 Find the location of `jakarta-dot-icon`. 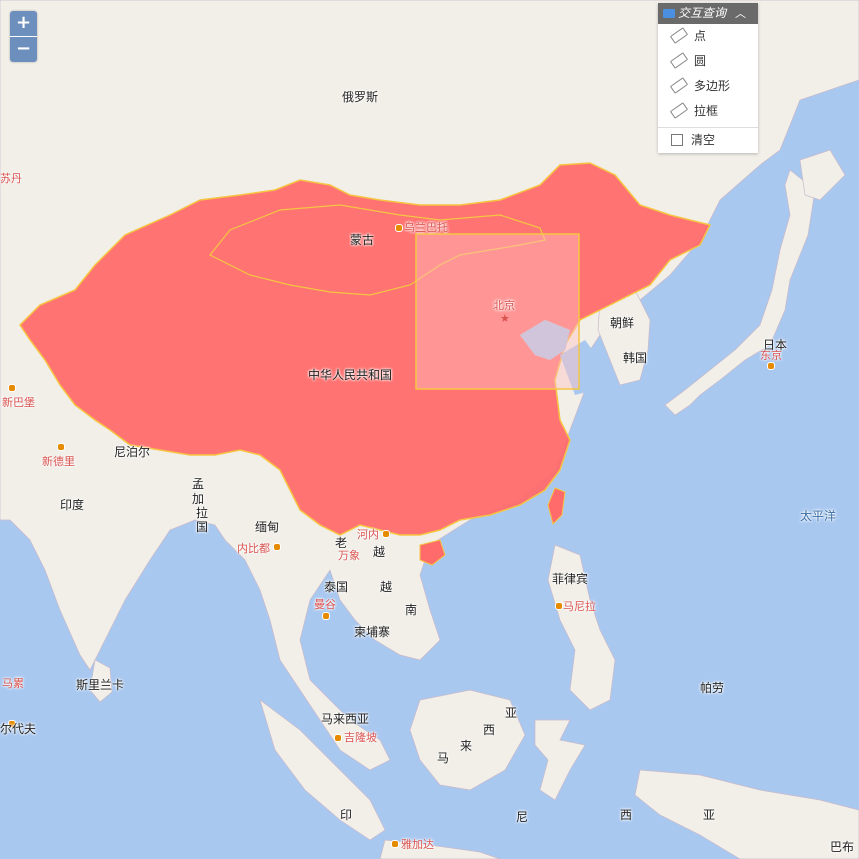

jakarta-dot-icon is located at coordinates (395, 844).